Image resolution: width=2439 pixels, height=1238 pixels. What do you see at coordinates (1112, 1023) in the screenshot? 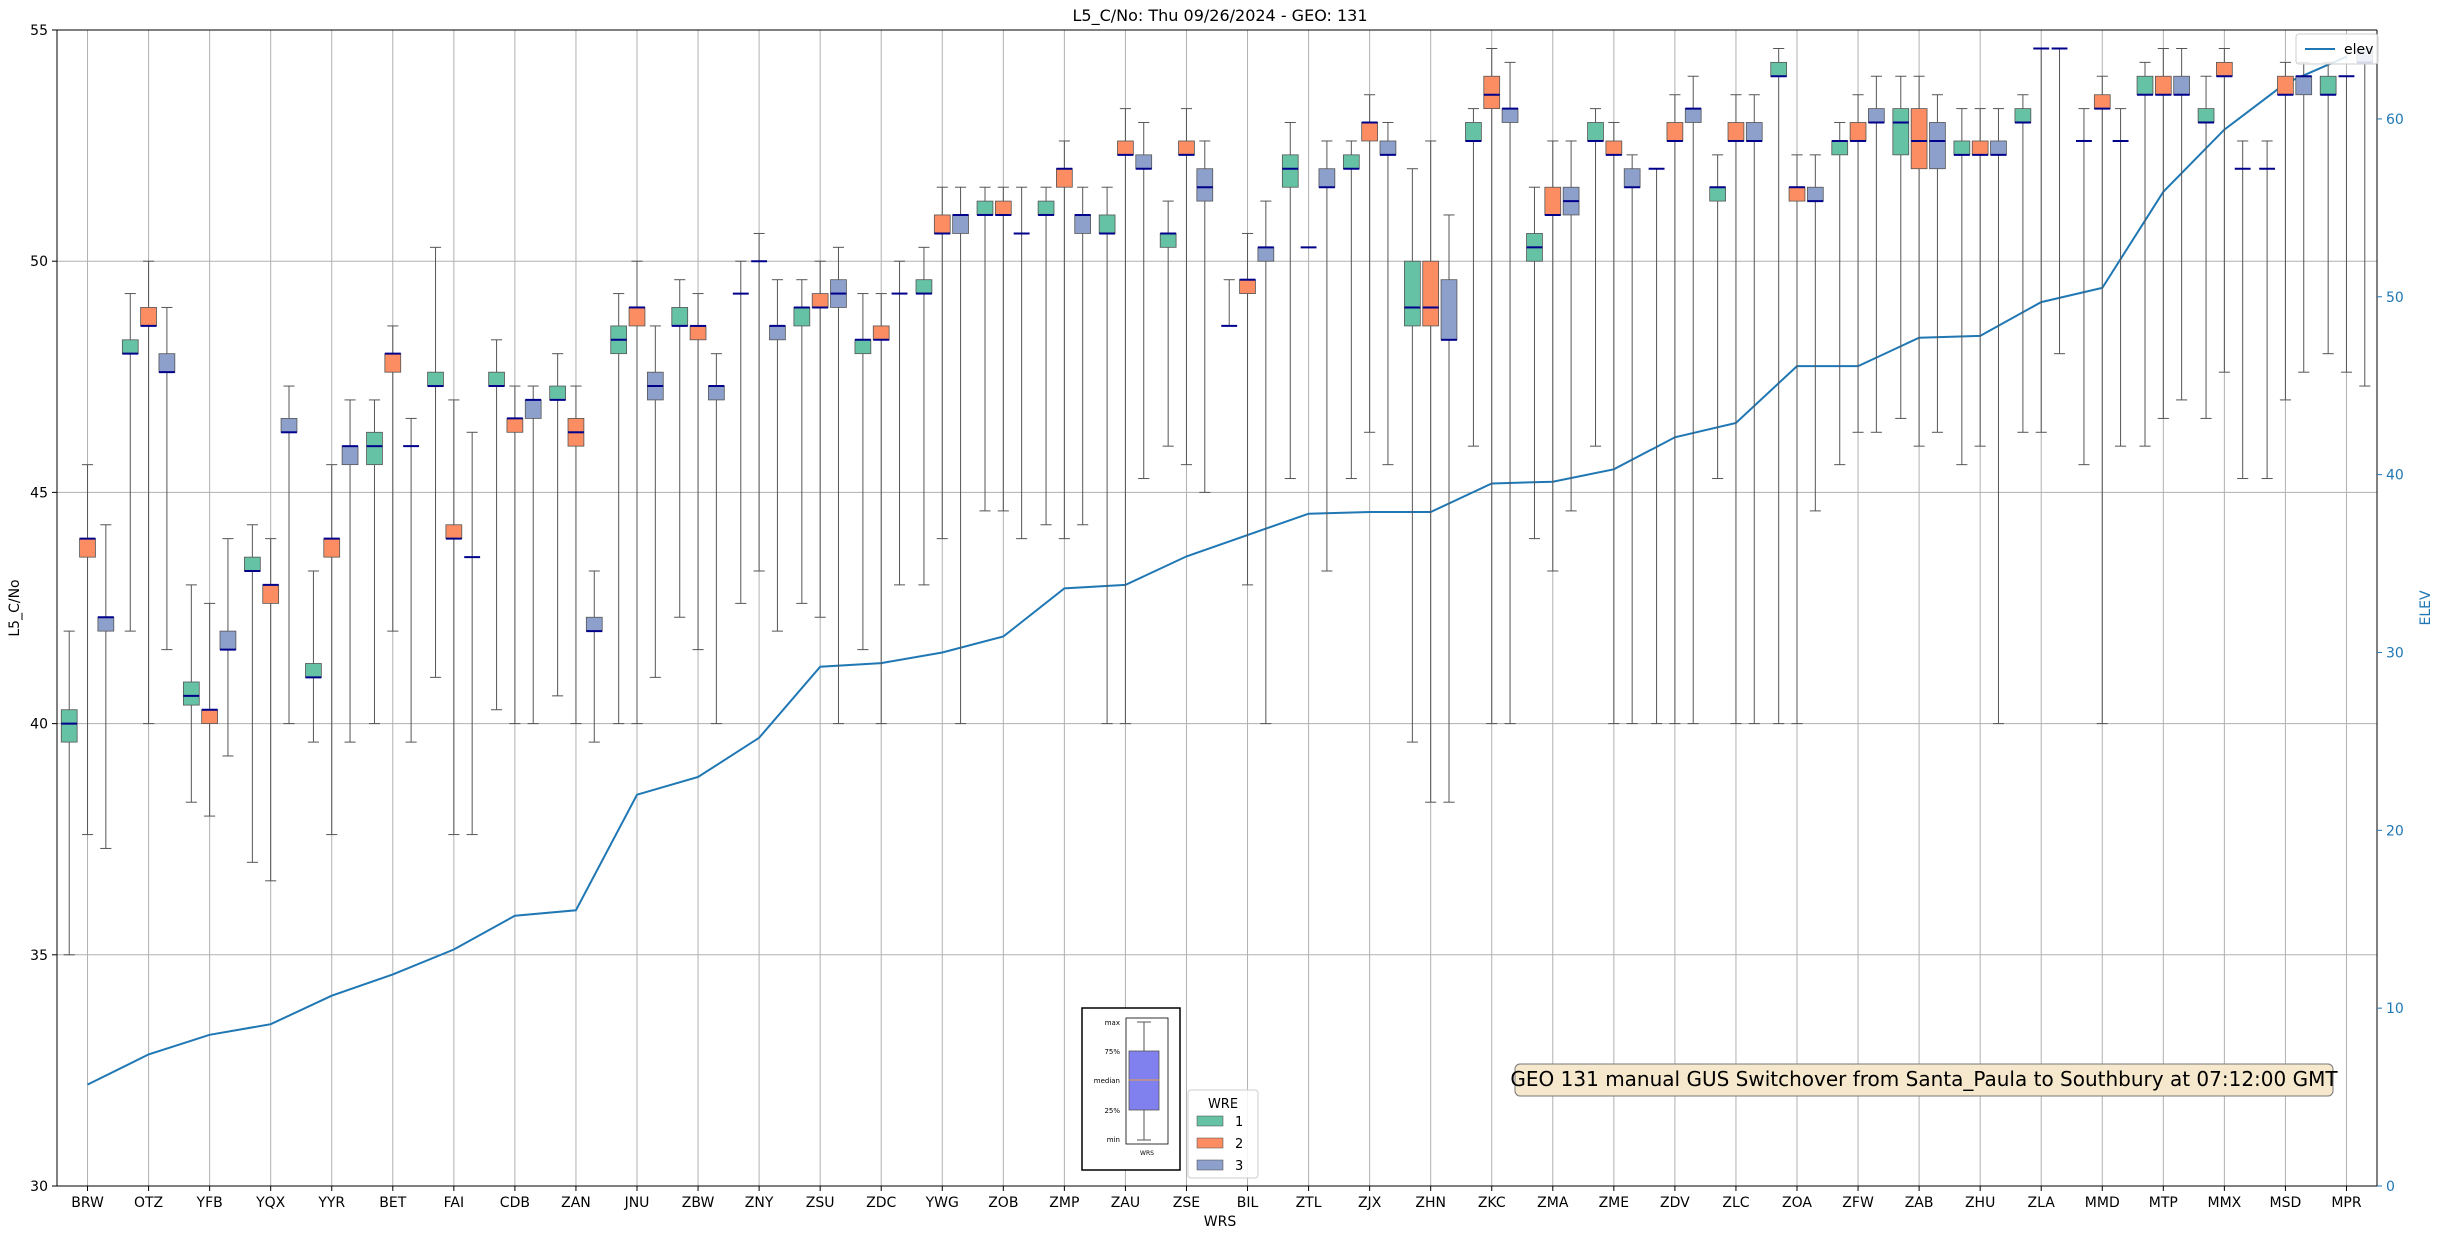
I see `key-label-max: max` at bounding box center [1112, 1023].